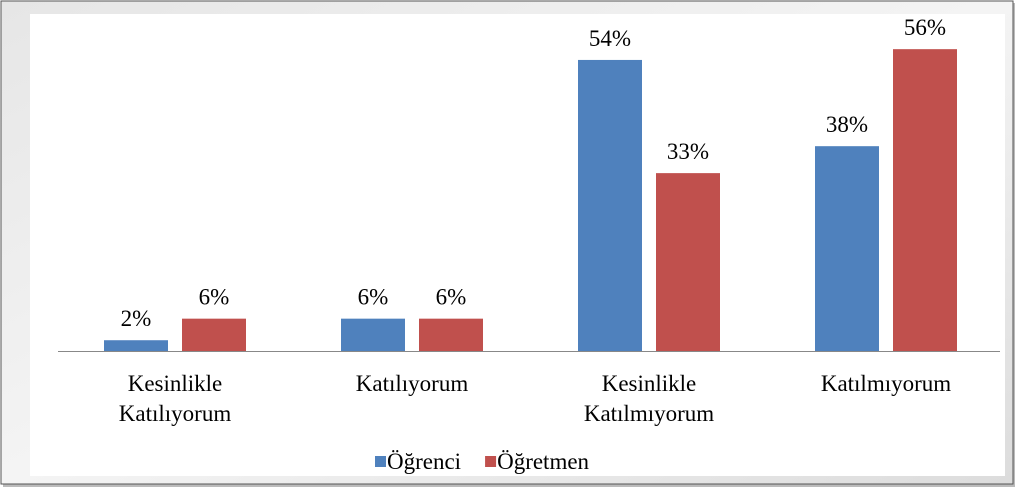 Image resolution: width=1022 pixels, height=493 pixels. Describe the element at coordinates (847, 124) in the screenshot. I see `data-label: 38%` at that location.